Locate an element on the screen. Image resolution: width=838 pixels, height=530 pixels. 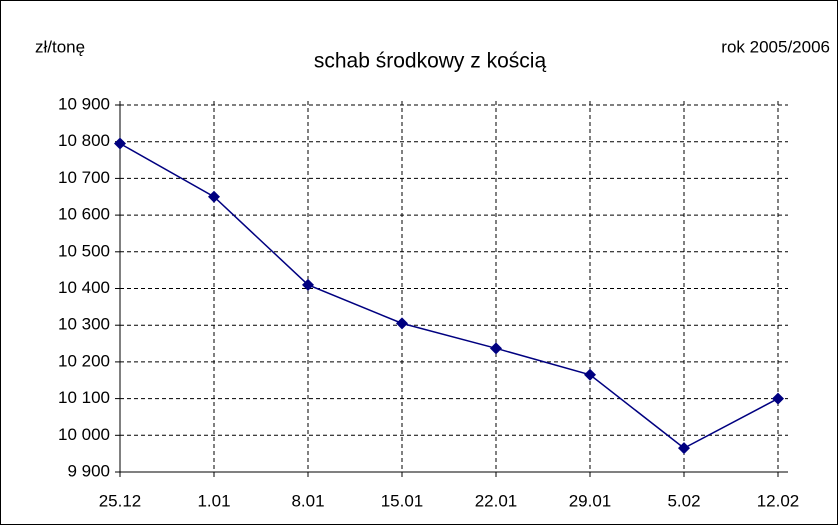
x-tick-label: 5.02 is located at coordinates (683, 500).